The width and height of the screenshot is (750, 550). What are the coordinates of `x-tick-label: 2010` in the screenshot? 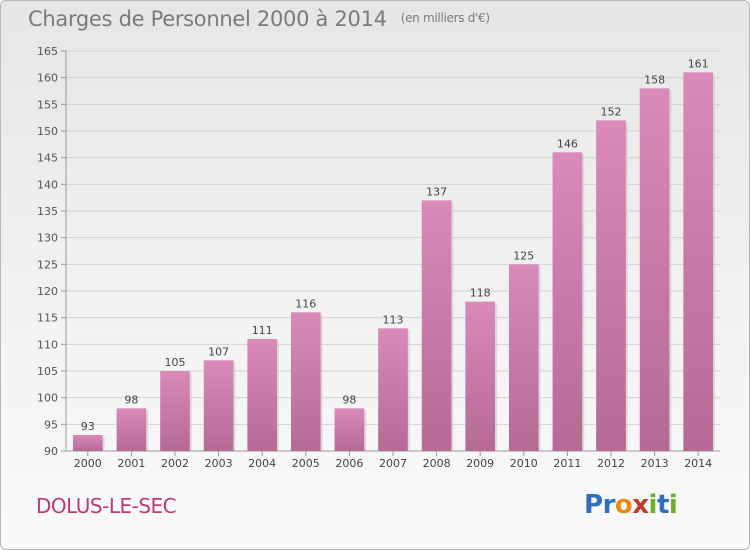 It's located at (524, 463).